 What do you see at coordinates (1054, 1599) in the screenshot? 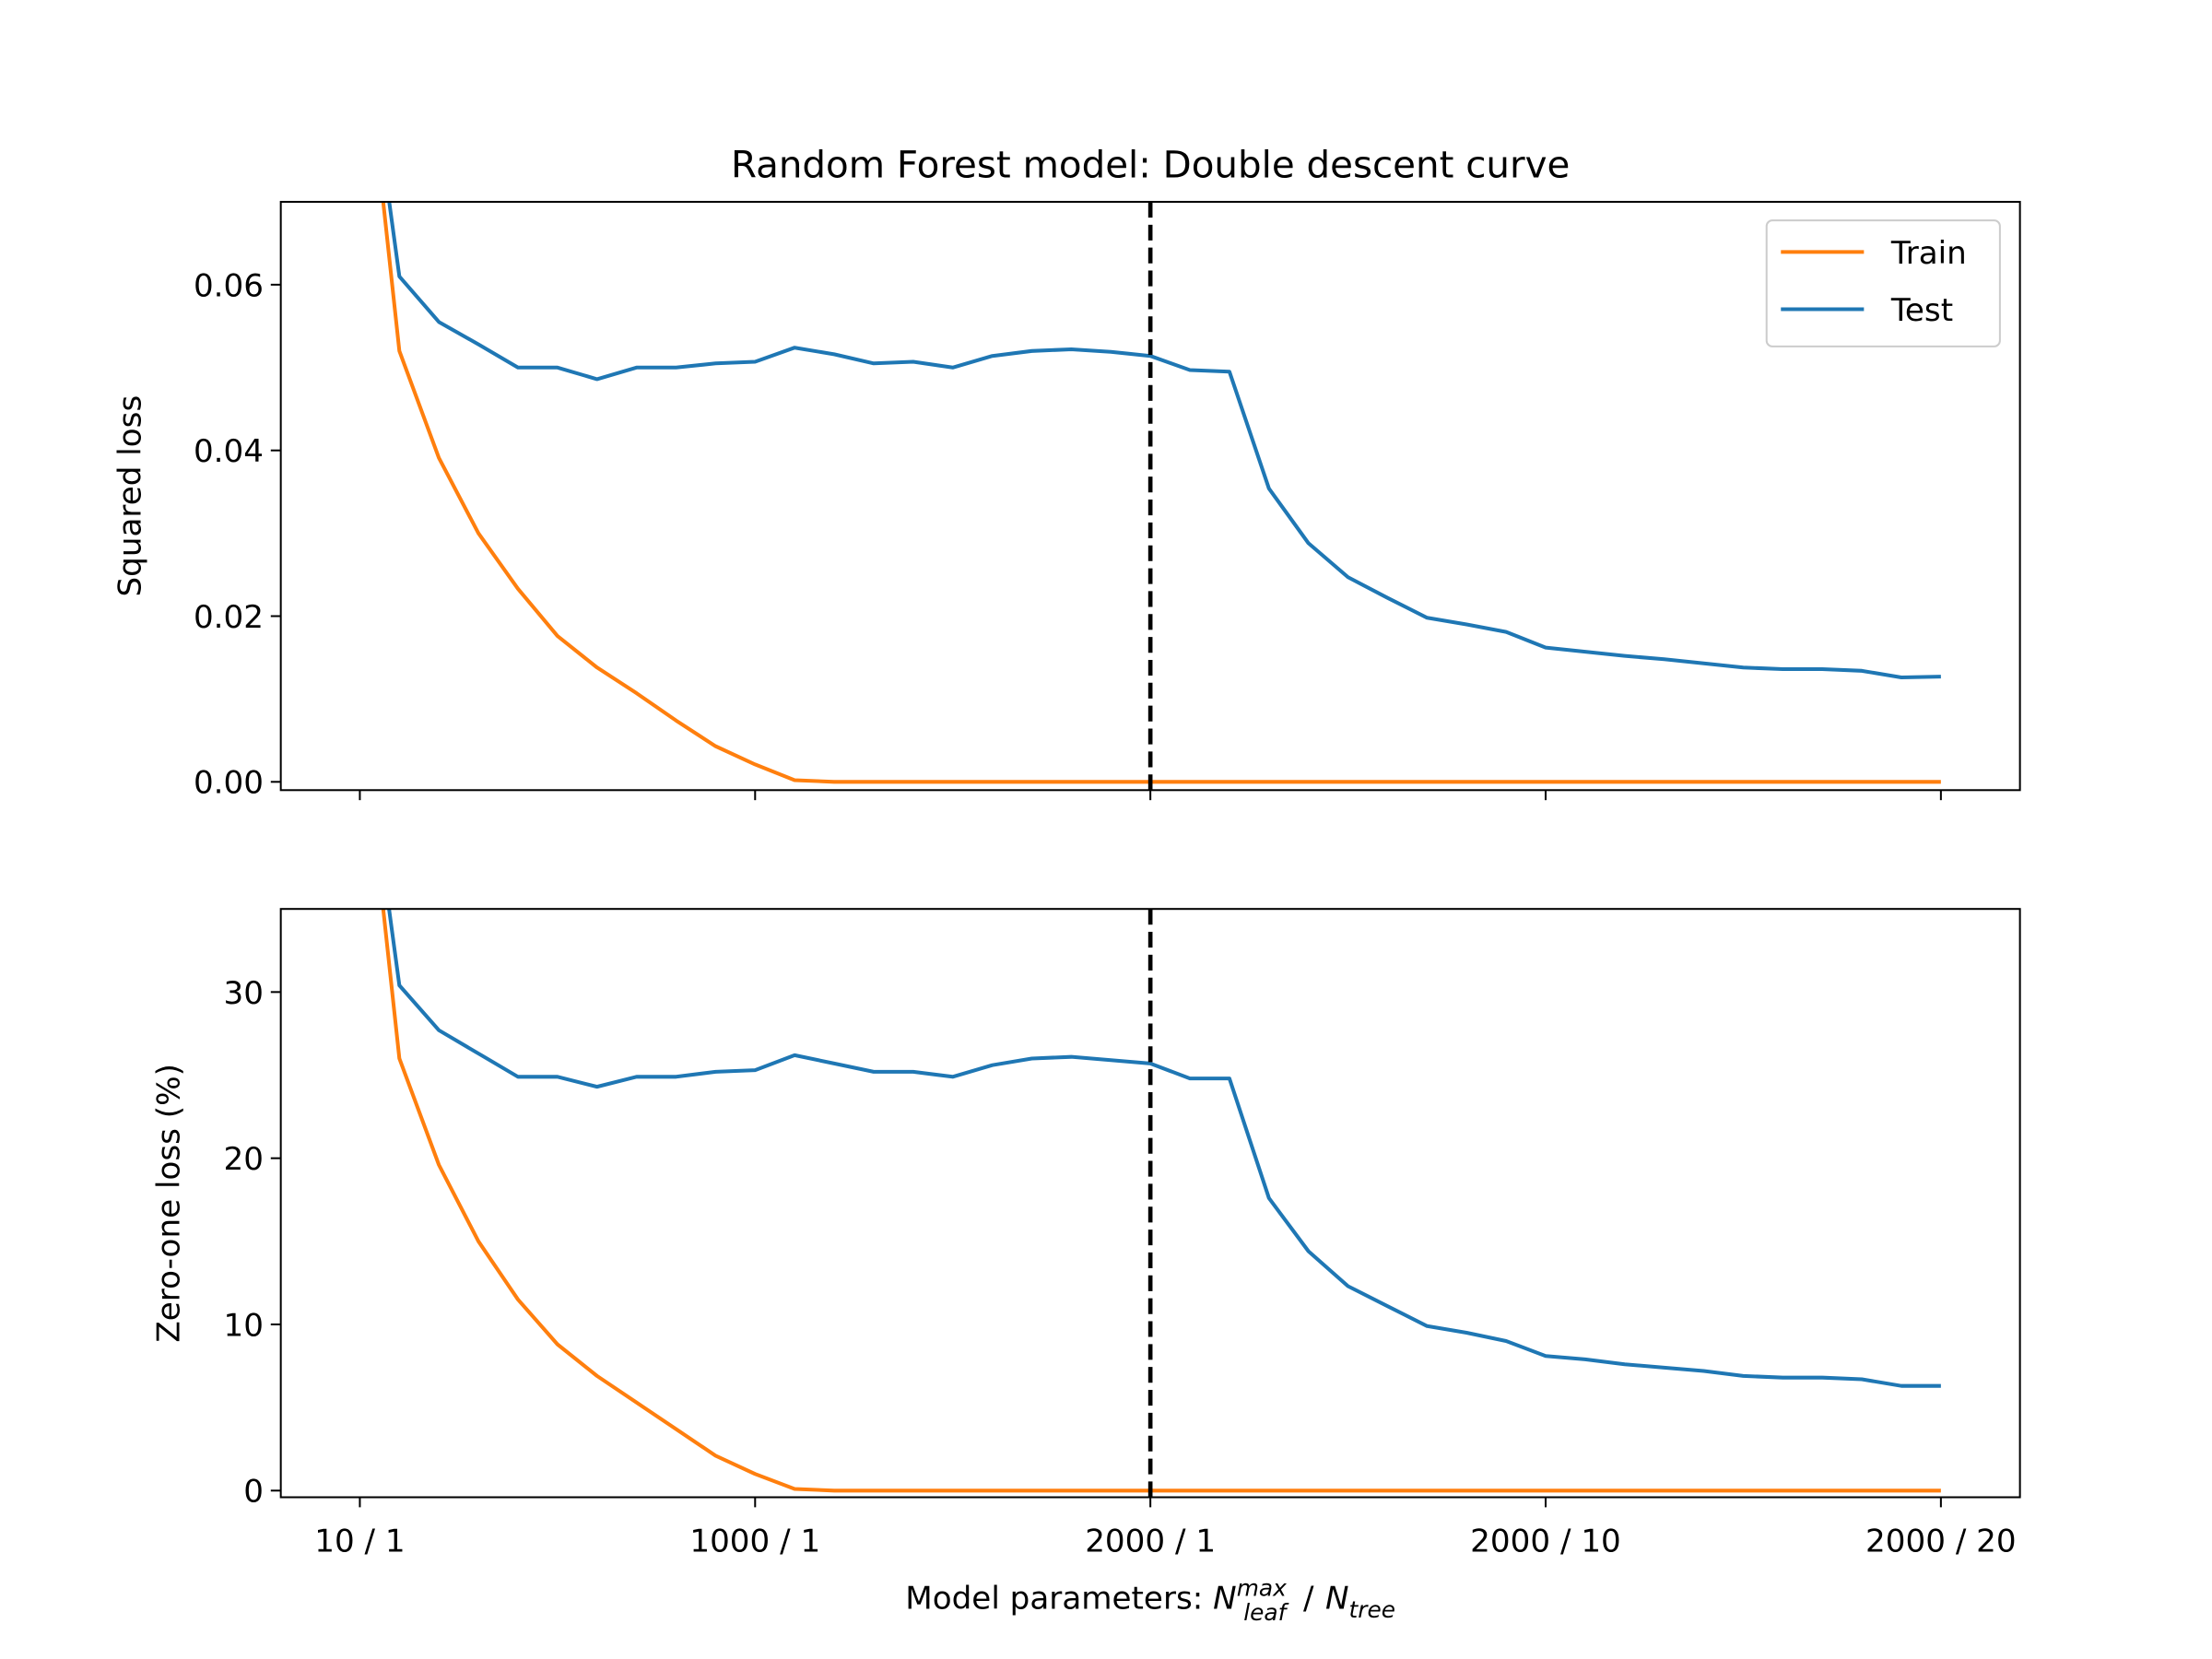
I see `x-axis-label-part: Model parameters:` at bounding box center [1054, 1599].